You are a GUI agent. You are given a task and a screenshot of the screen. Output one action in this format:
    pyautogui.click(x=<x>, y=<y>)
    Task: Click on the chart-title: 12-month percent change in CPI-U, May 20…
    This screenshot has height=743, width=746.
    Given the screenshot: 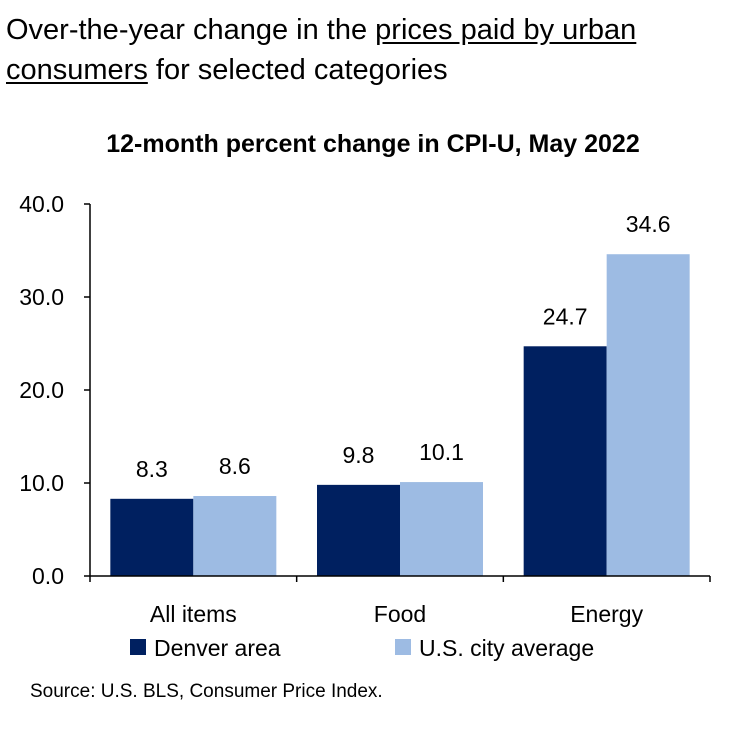 What is the action you would take?
    pyautogui.click(x=372, y=144)
    